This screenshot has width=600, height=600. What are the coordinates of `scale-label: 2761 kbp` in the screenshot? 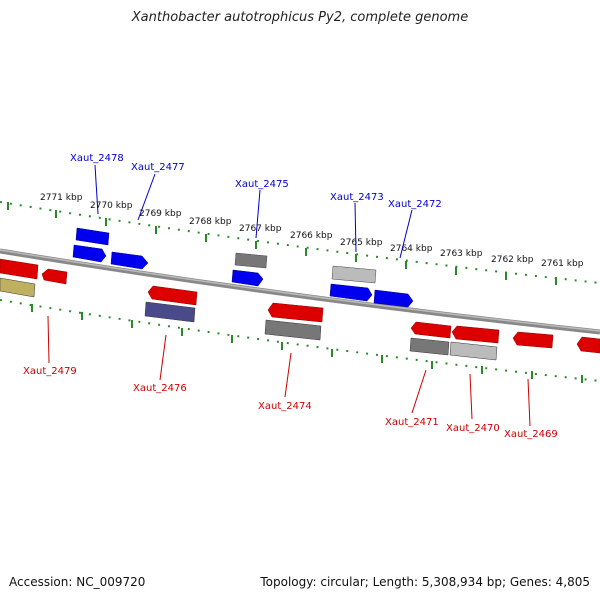 It's located at (562, 264).